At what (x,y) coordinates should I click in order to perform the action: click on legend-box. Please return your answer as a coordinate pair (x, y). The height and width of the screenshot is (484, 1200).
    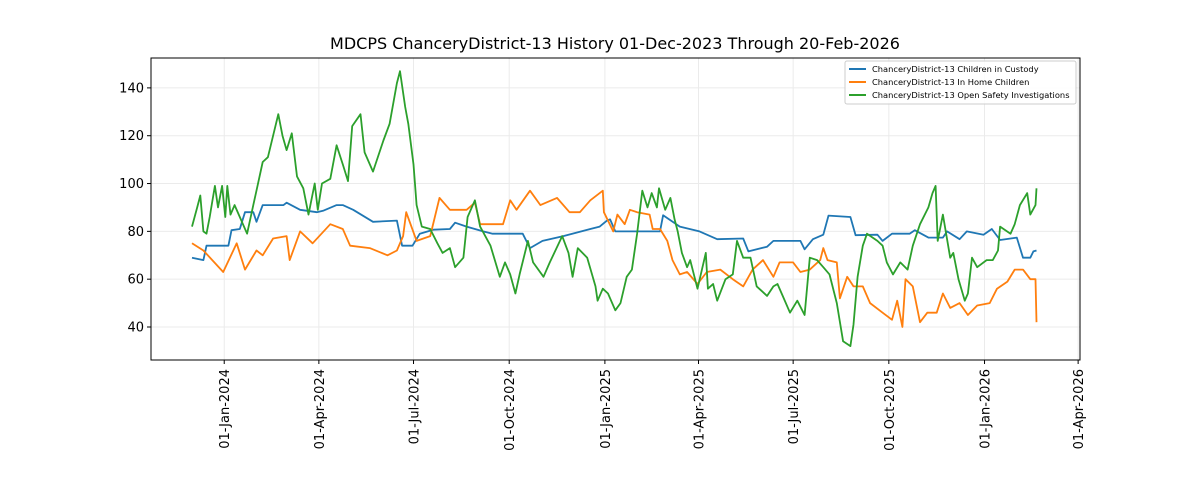
    Looking at the image, I should click on (960, 82).